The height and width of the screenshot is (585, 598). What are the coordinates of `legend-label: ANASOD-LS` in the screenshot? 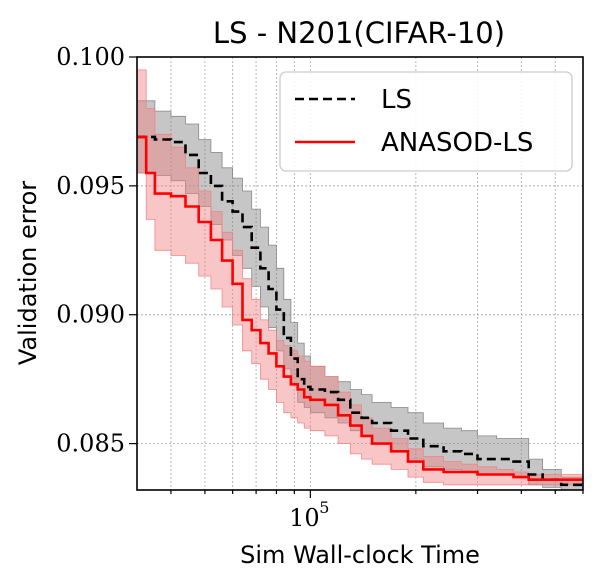 It's located at (457, 143).